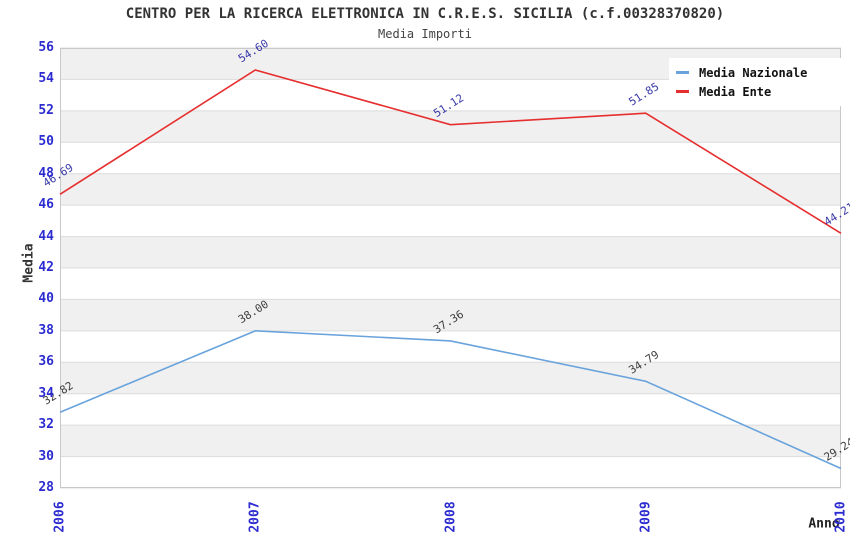 The width and height of the screenshot is (850, 550). I want to click on y-tick-label: 54, so click(46, 79).